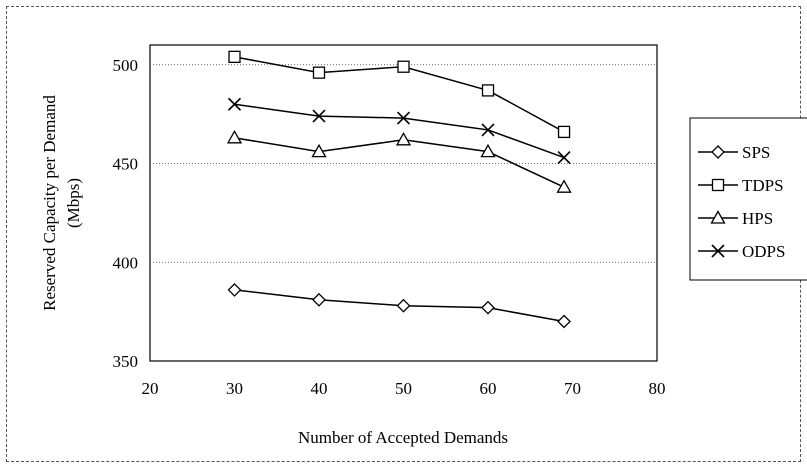 The width and height of the screenshot is (807, 468). I want to click on x-tick-labels: 20 30 40 50 60 70 80, so click(404, 388).